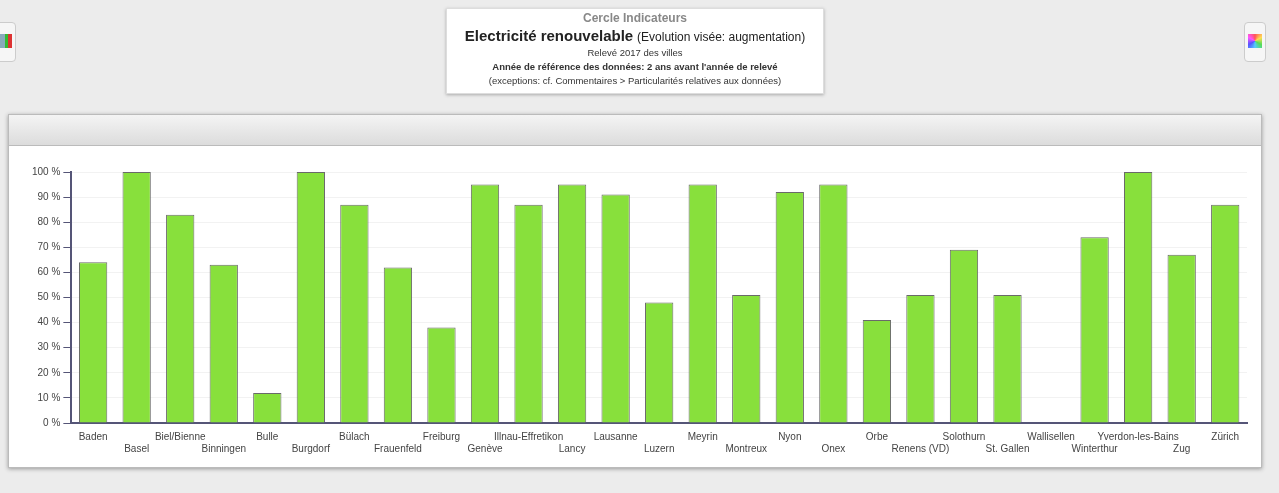 The height and width of the screenshot is (493, 1279). I want to click on text: Relevé 2017 des villes, so click(635, 52).